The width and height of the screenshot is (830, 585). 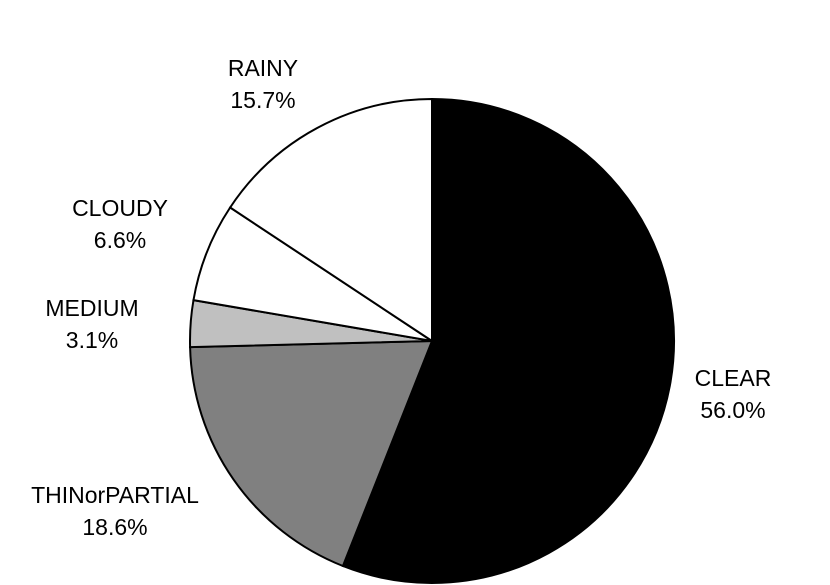 What do you see at coordinates (732, 410) in the screenshot?
I see `slice-value-label: 56.0%` at bounding box center [732, 410].